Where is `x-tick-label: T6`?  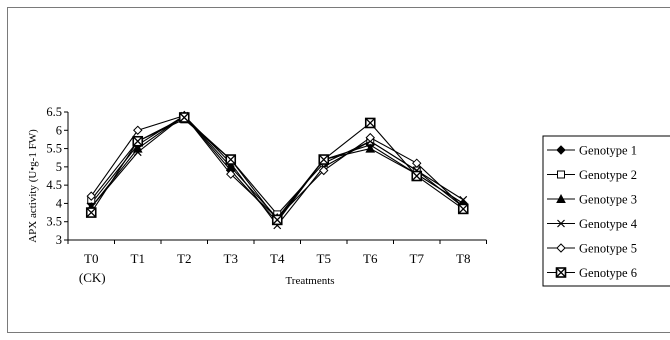
x-tick-label: T6 is located at coordinates (370, 258).